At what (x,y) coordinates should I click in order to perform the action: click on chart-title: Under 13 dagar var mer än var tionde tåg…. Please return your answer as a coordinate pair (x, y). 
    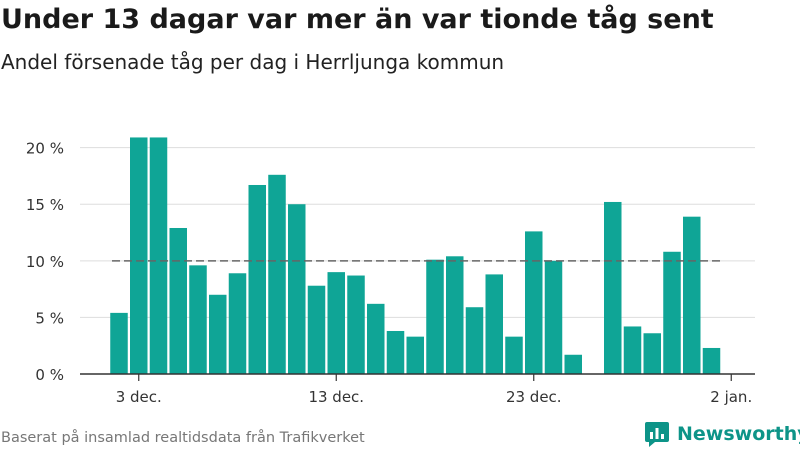
    Looking at the image, I should click on (357, 19).